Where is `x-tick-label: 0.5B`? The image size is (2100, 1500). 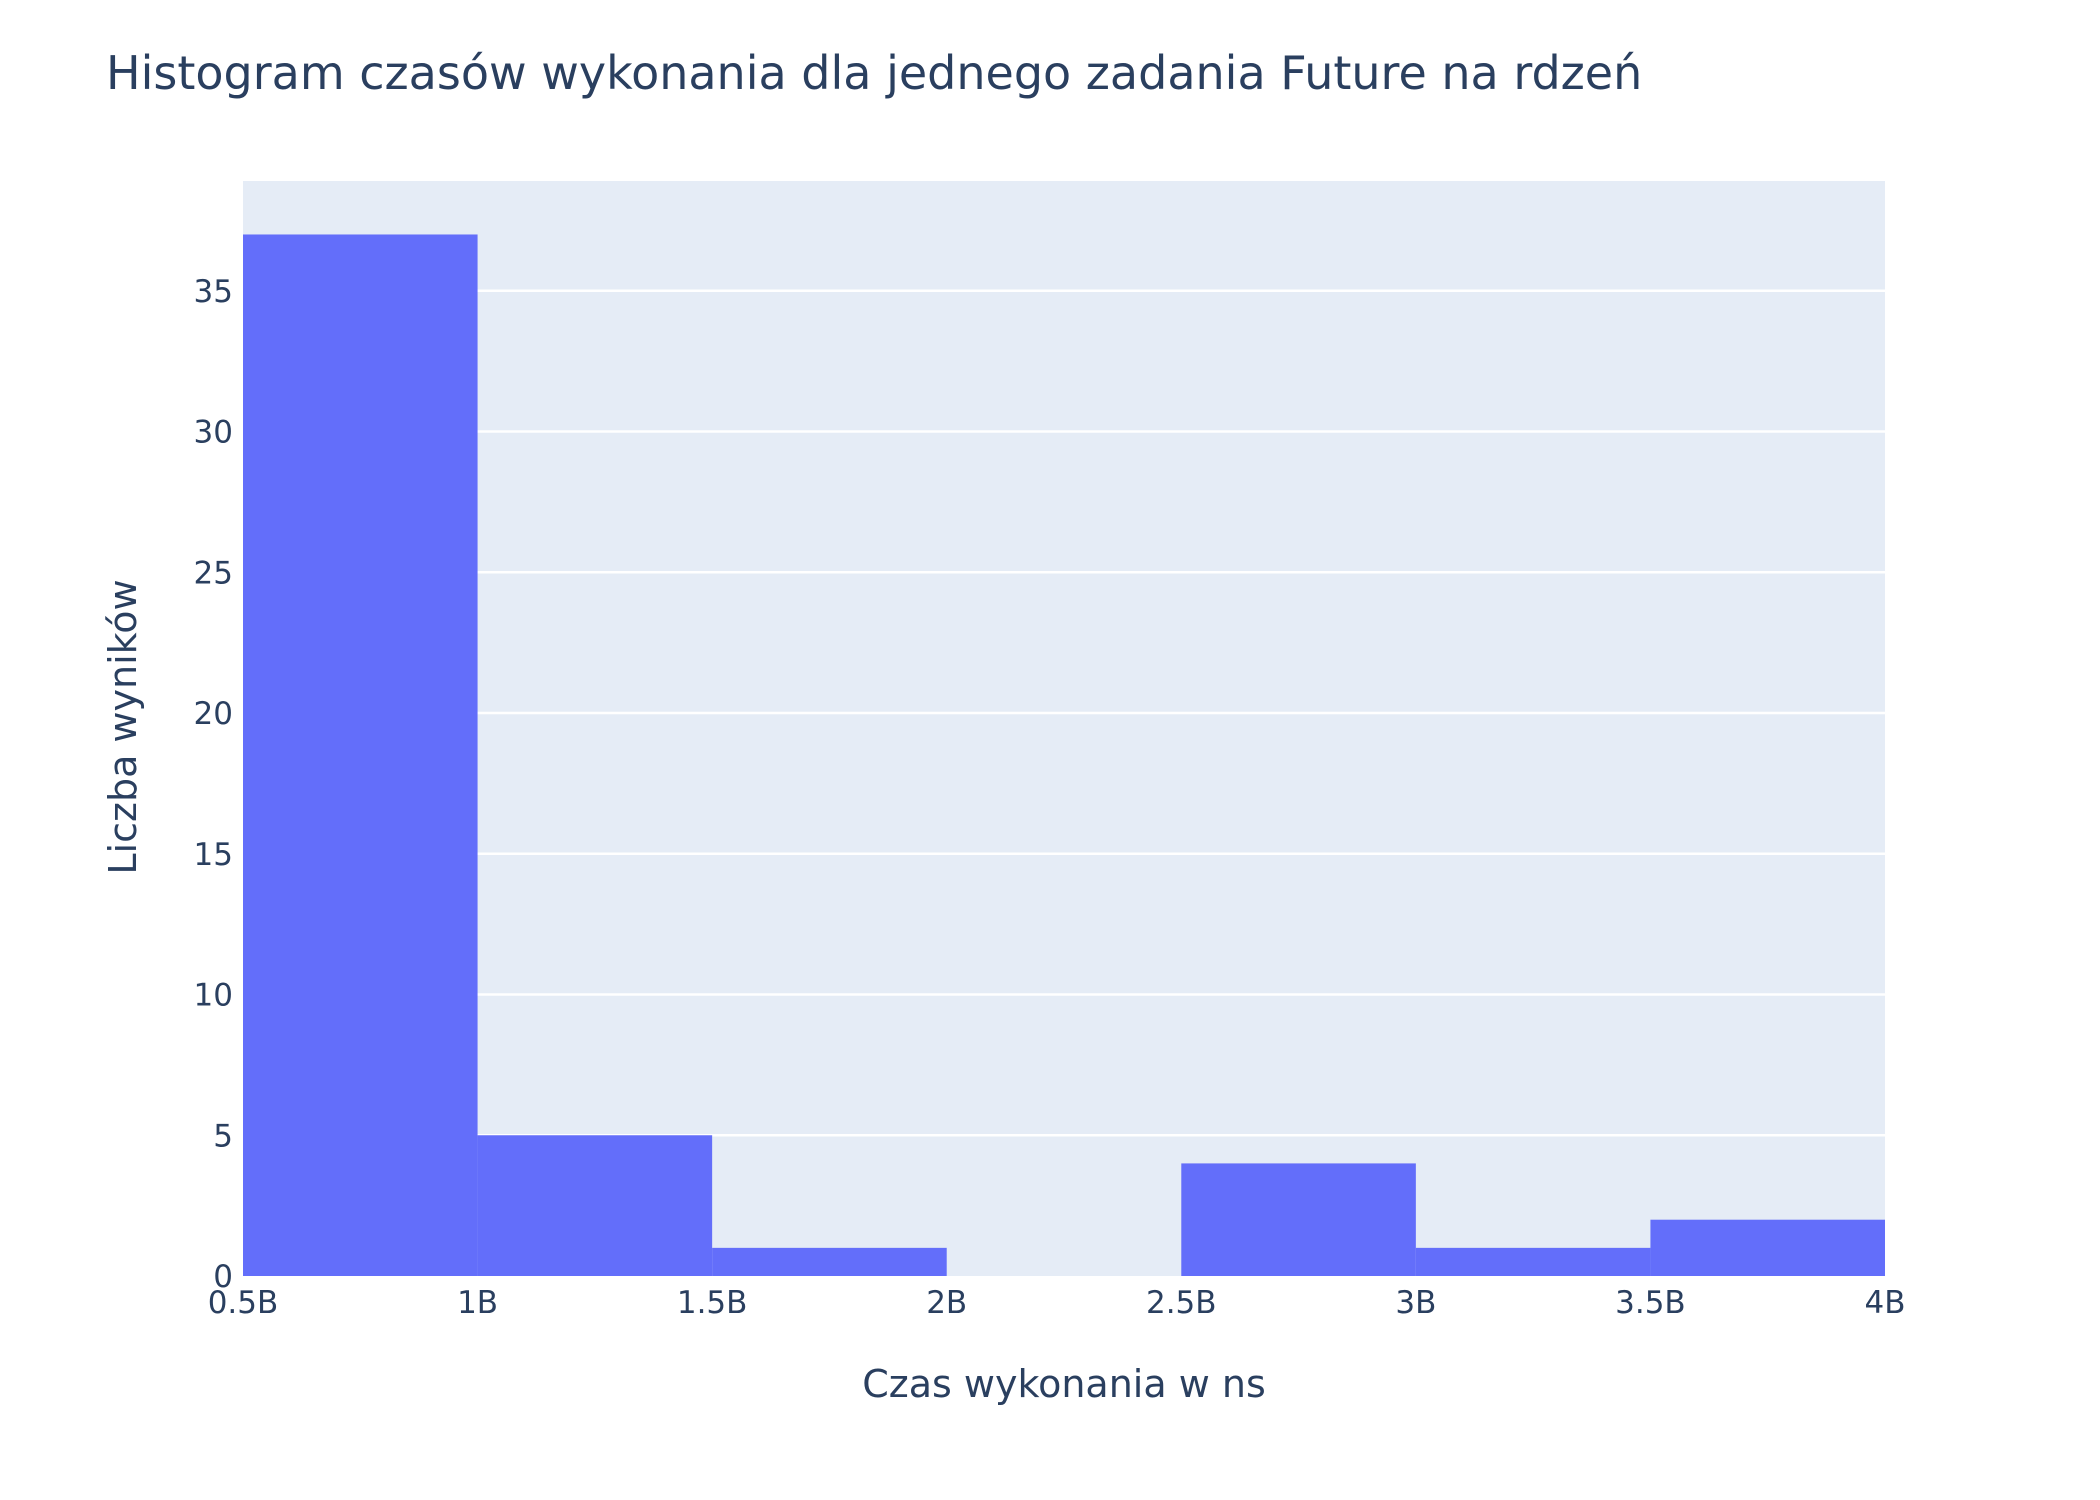 x-tick-label: 0.5B is located at coordinates (243, 1303).